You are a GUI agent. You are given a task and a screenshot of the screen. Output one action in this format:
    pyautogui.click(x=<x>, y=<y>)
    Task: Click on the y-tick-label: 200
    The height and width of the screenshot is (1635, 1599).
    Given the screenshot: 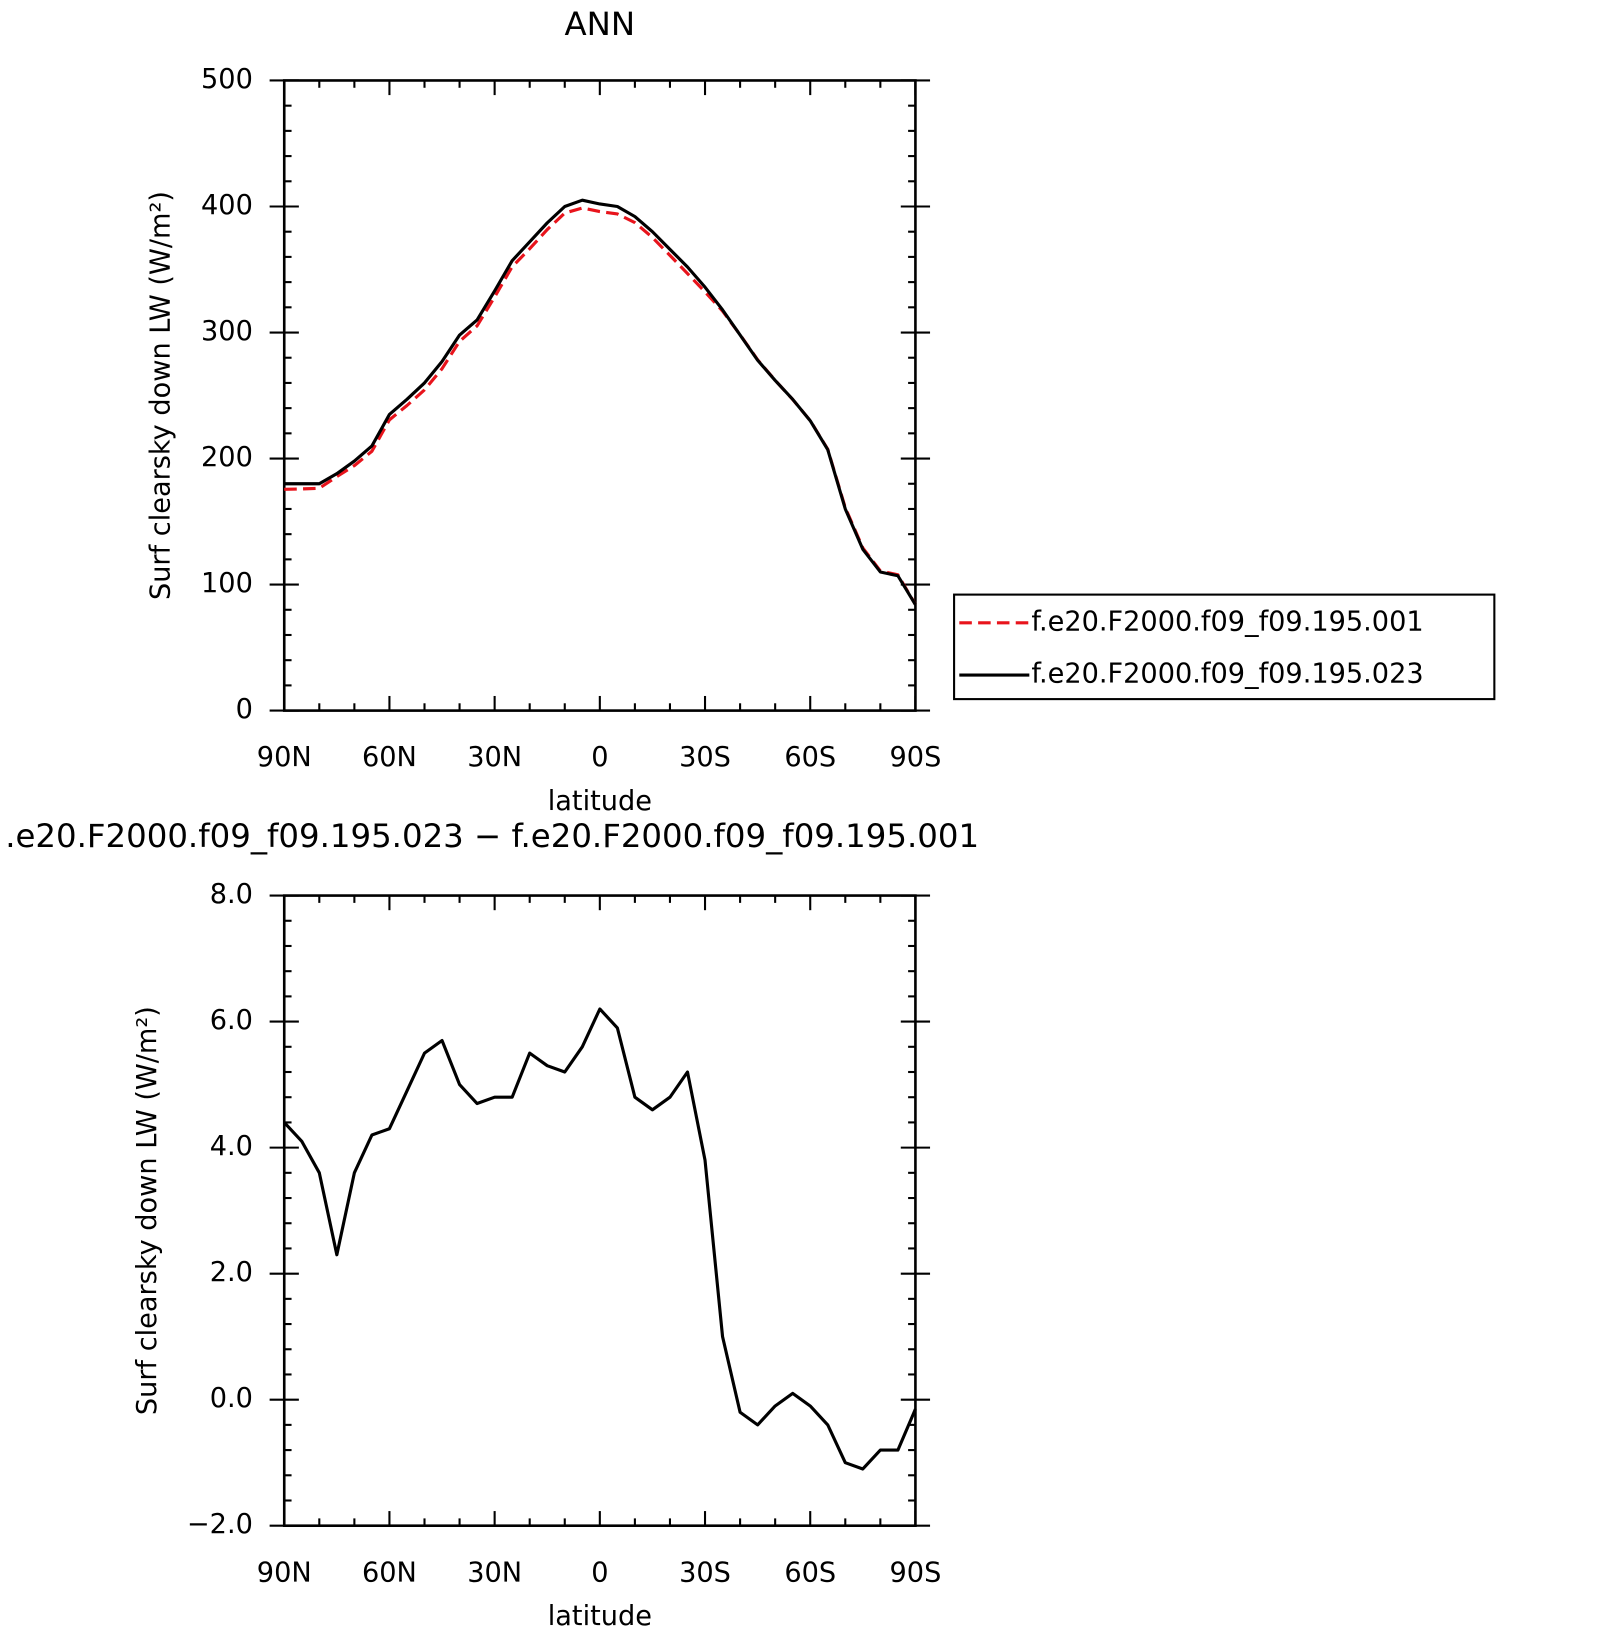 What is the action you would take?
    pyautogui.click(x=227, y=457)
    